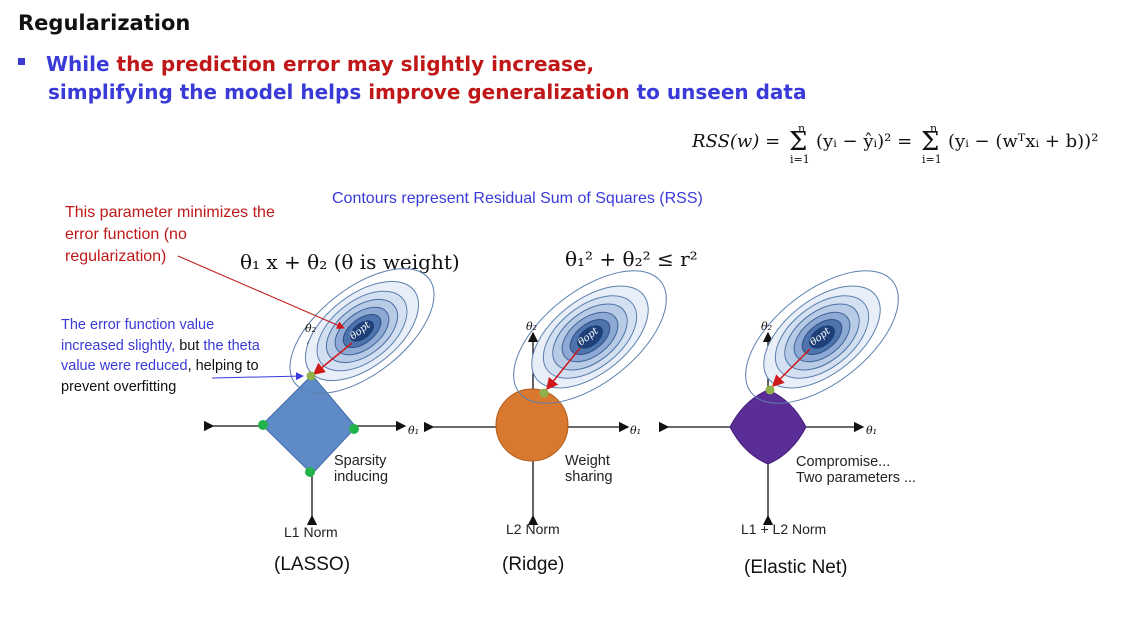 This screenshot has width=1124, height=618. I want to click on formula-sum1-lower: i=1, so click(800, 159).